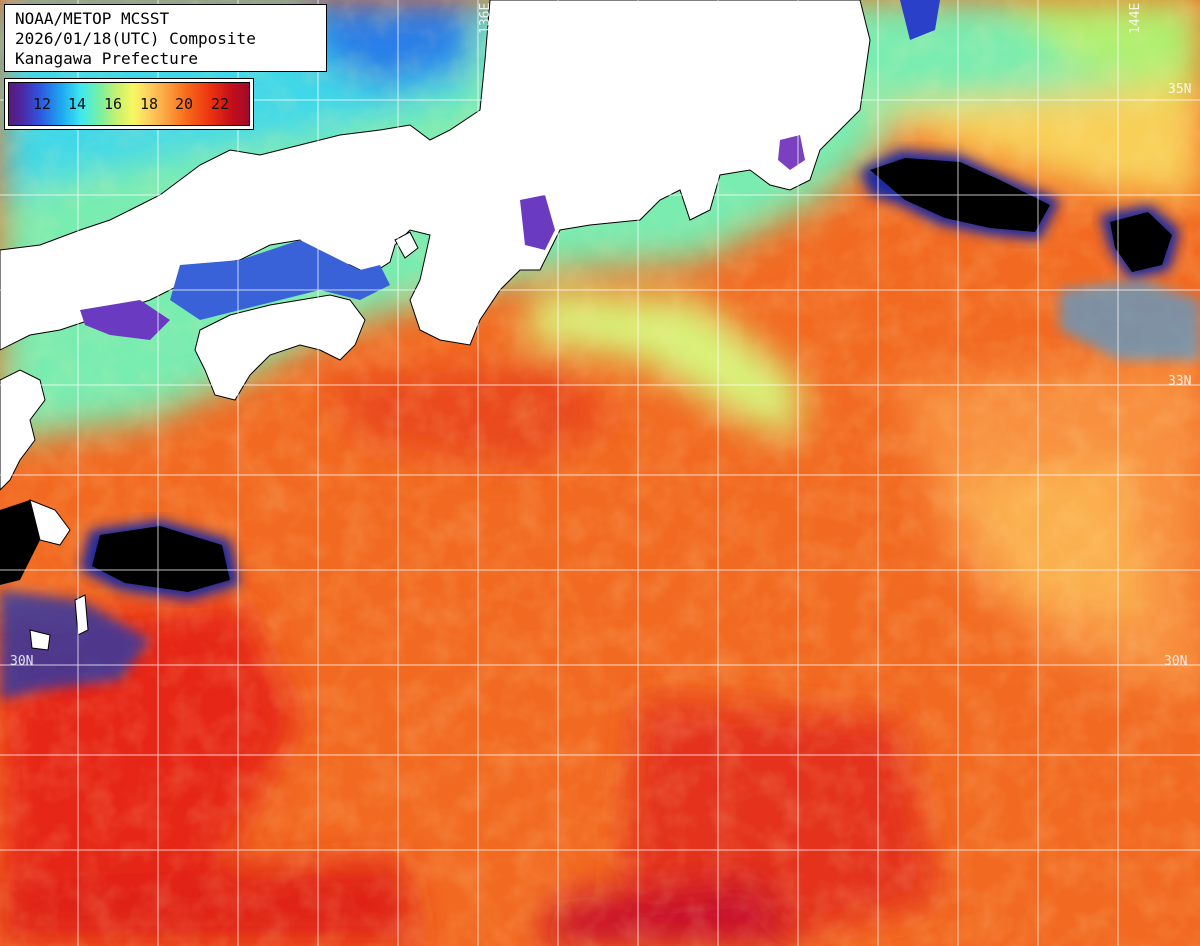 Image resolution: width=1200 pixels, height=946 pixels. Describe the element at coordinates (22, 661) in the screenshot. I see `lat-label-30n-left: 30N` at that location.